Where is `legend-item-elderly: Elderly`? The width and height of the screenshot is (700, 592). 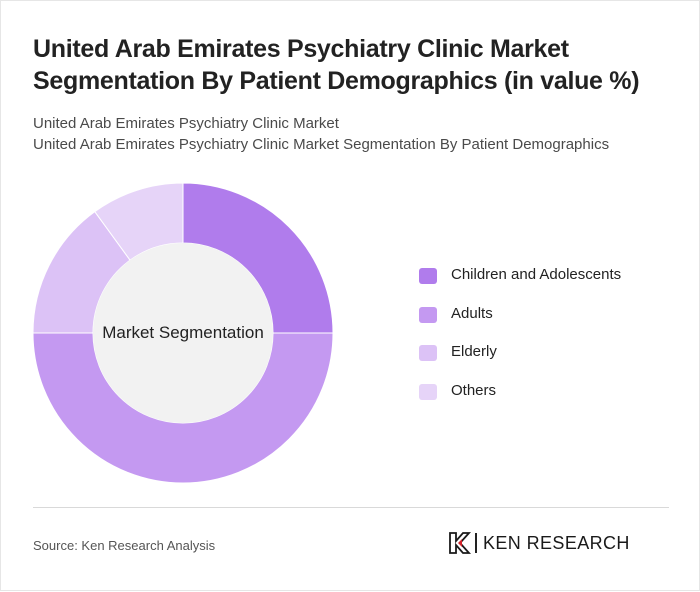
legend-item-elderly: Elderly is located at coordinates (520, 359).